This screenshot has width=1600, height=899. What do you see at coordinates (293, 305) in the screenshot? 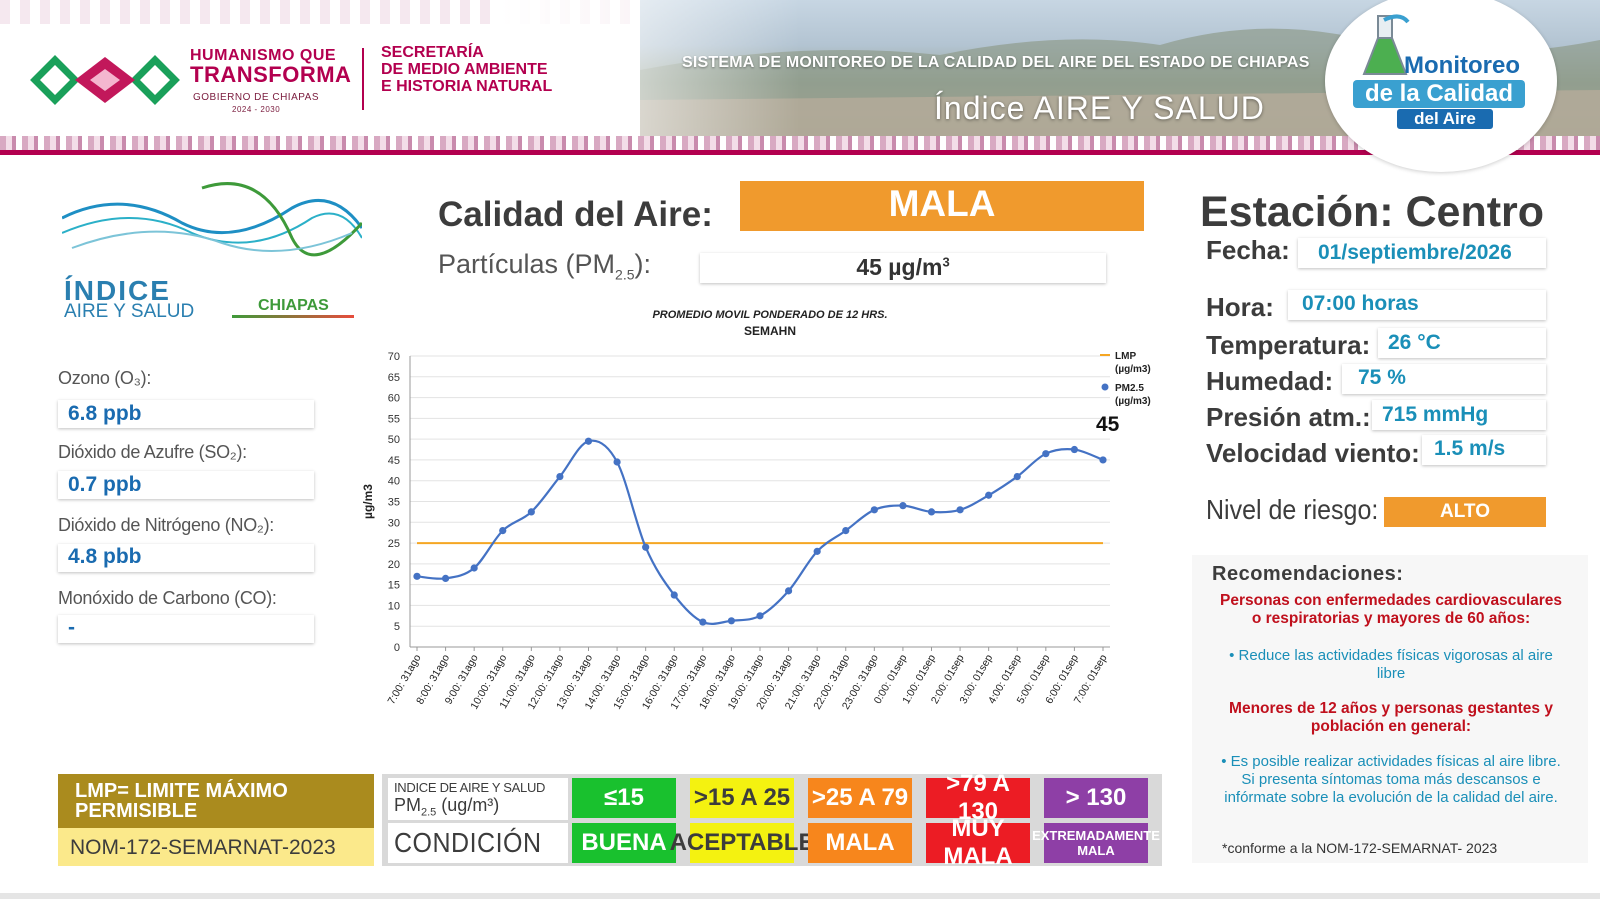
I see `brand-chiapas: CHIAPAS` at bounding box center [293, 305].